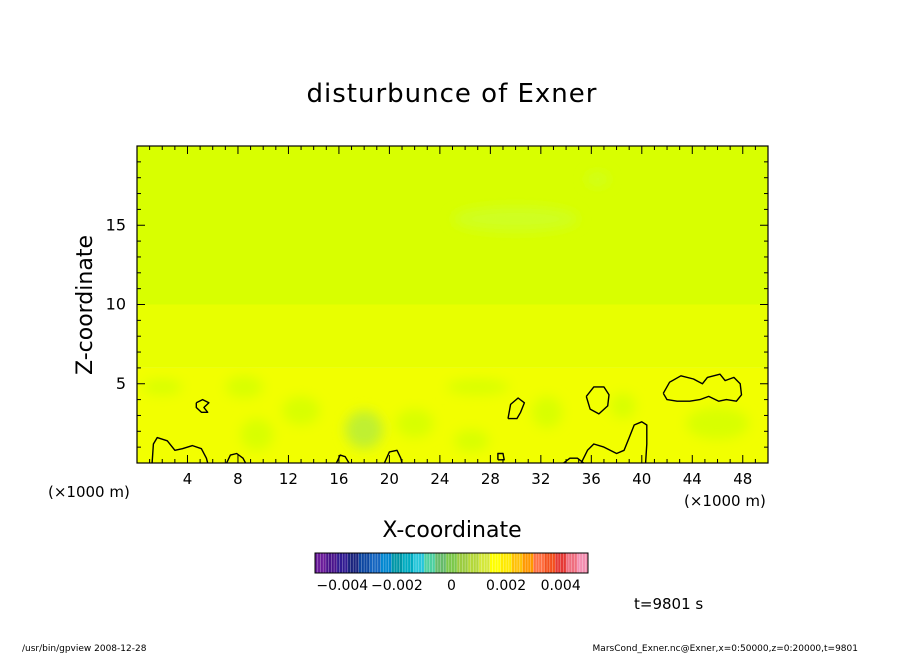 The image size is (904, 654). What do you see at coordinates (452, 94) in the screenshot?
I see `chart-title: disturbunce of Exner` at bounding box center [452, 94].